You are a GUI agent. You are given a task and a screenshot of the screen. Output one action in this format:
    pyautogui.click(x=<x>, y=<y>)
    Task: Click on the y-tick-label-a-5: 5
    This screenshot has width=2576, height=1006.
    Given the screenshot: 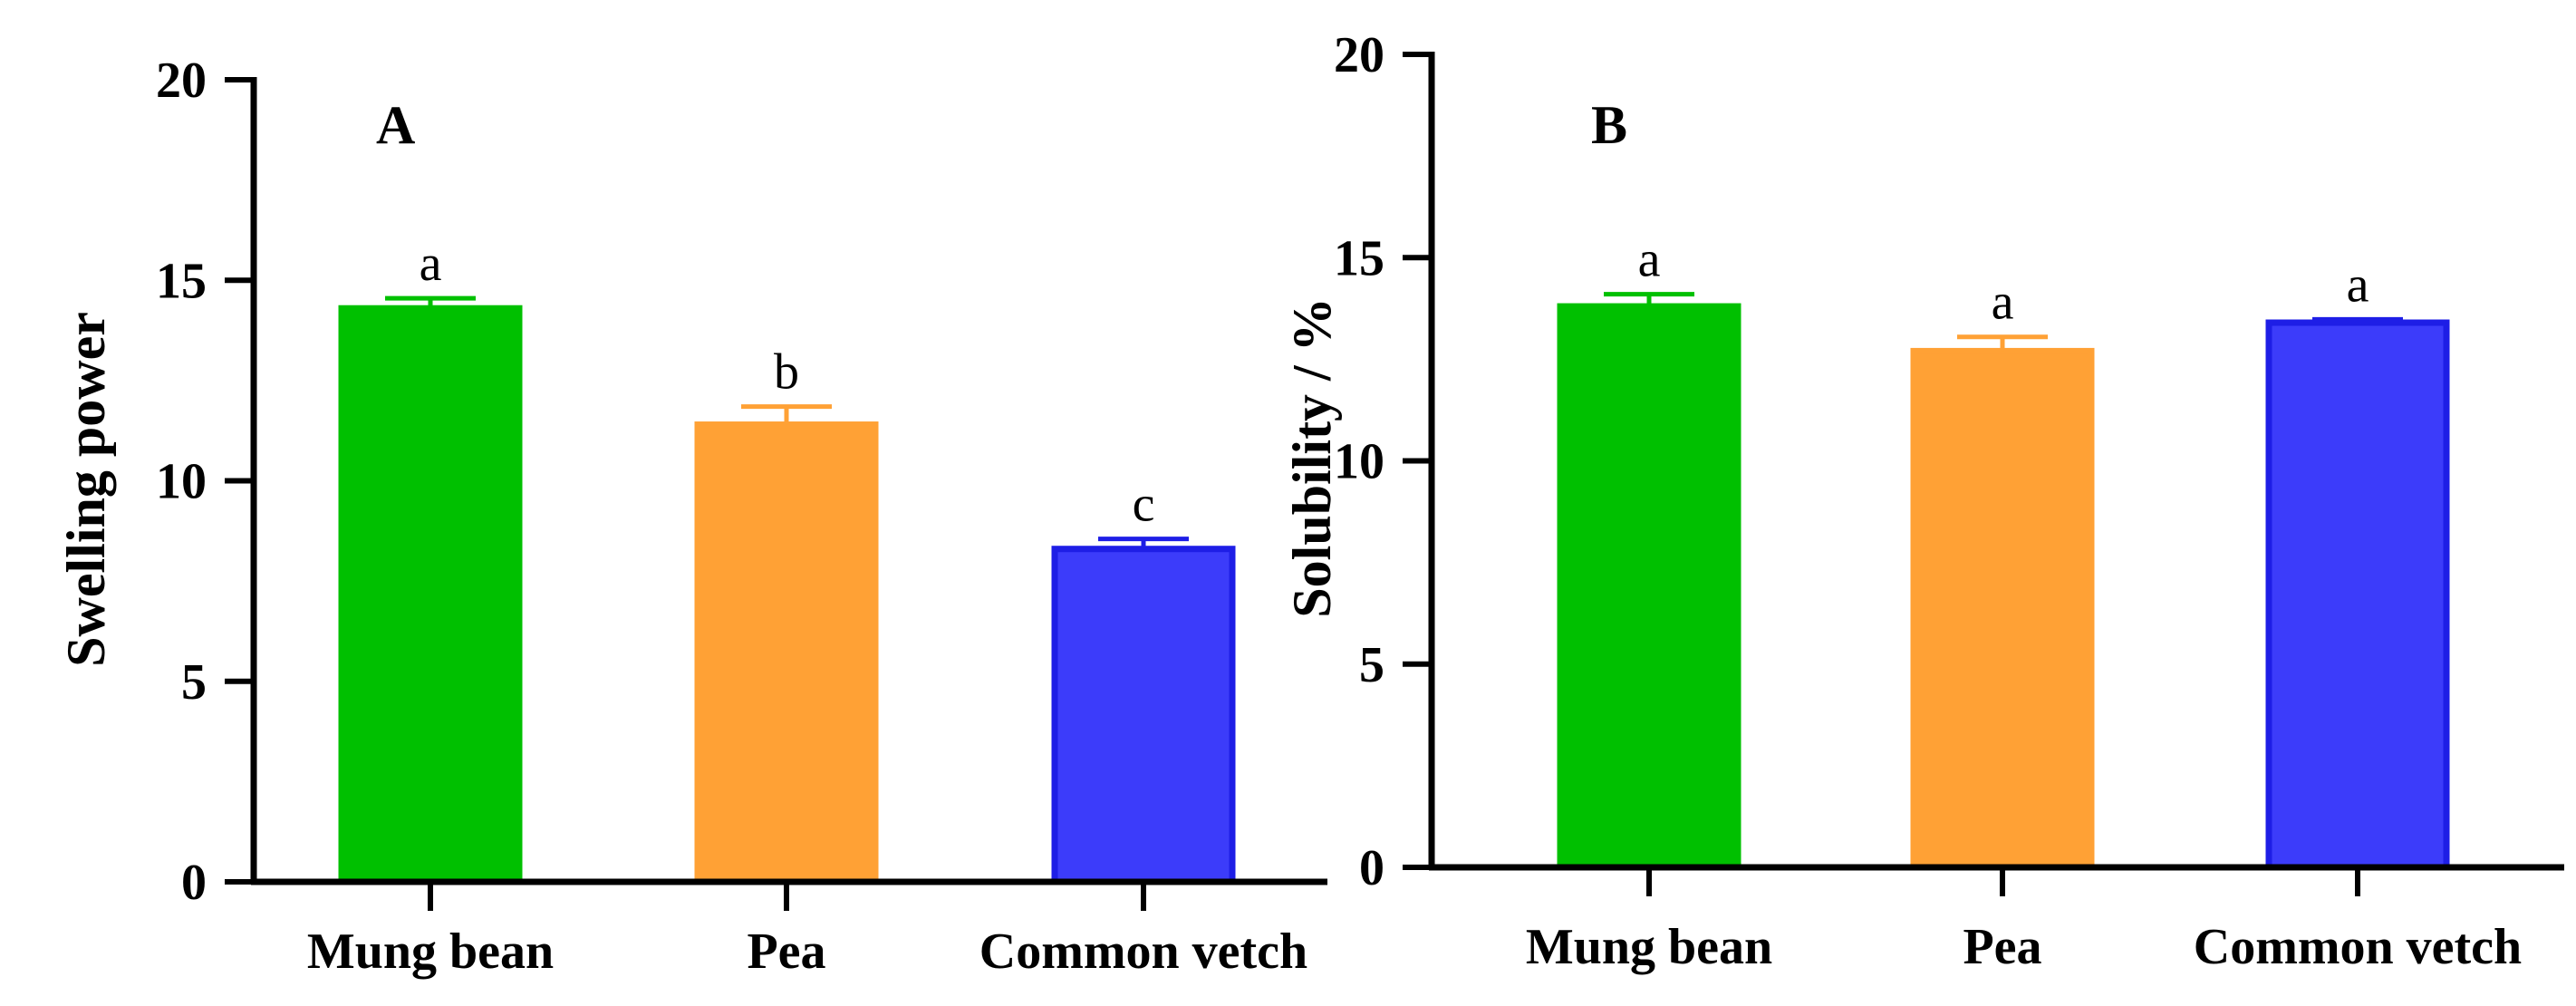 What is the action you would take?
    pyautogui.click(x=194, y=682)
    